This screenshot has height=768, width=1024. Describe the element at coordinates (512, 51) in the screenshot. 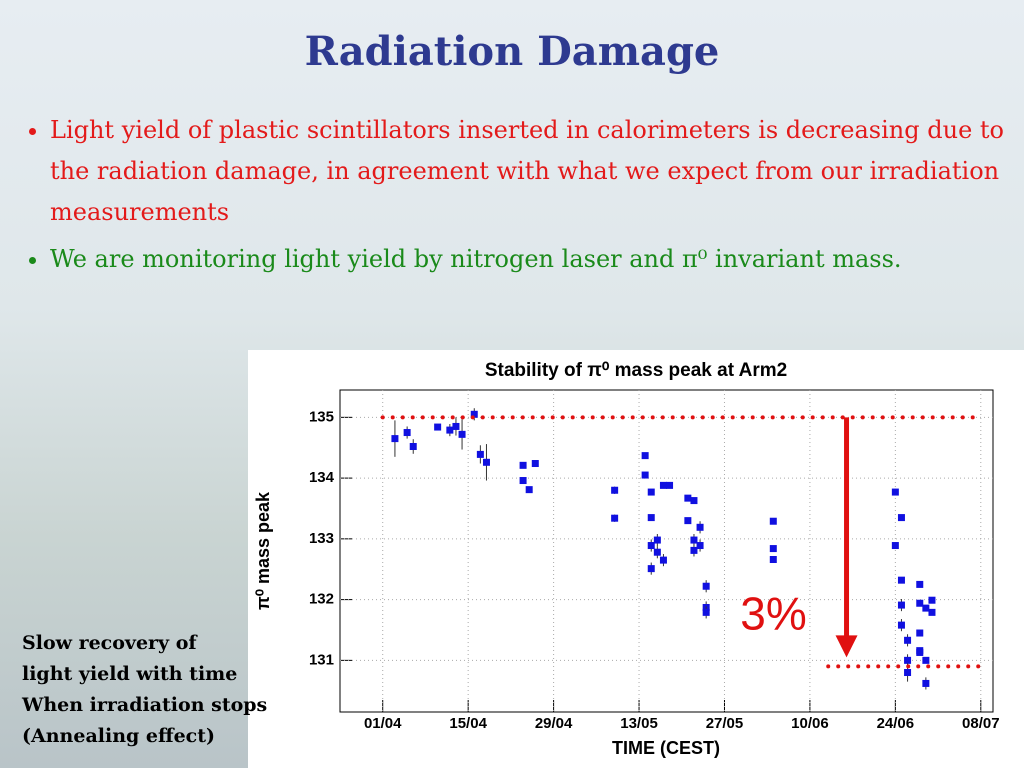

I see `slide-title: Radiation Damage` at that location.